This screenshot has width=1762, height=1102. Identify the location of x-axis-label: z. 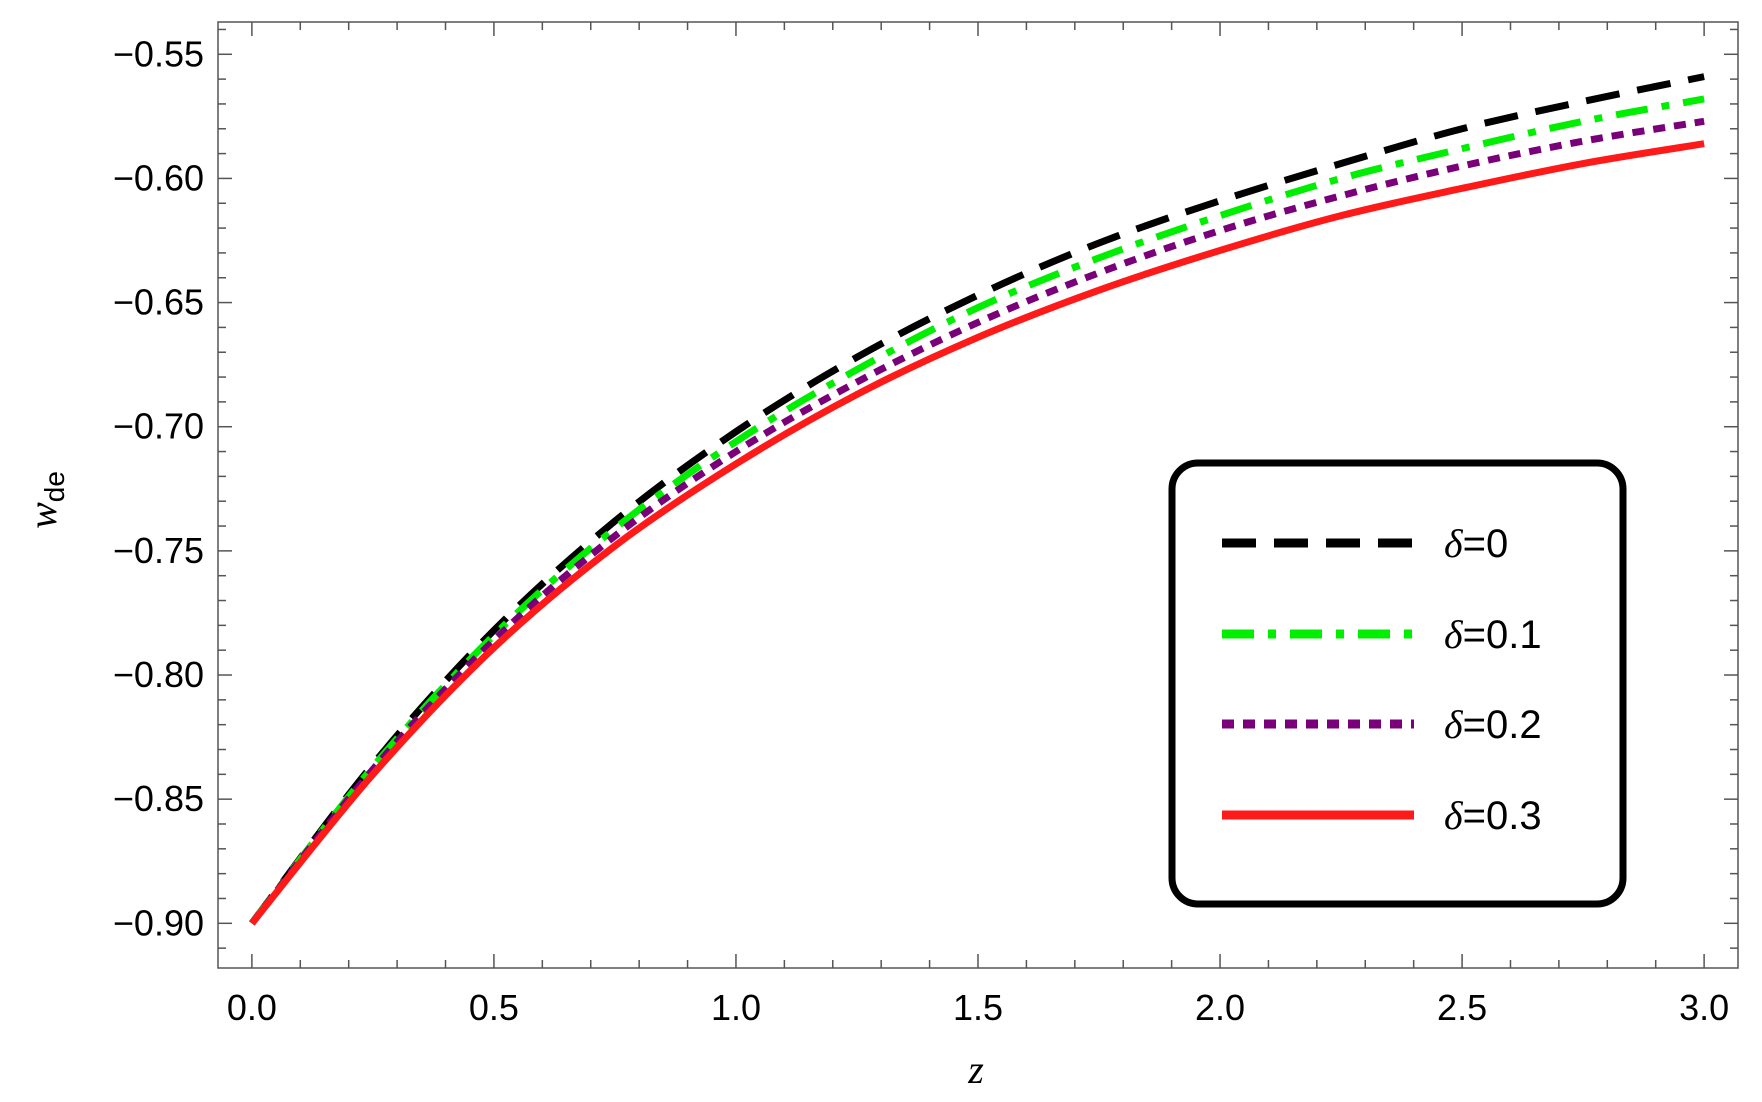
(975, 1069).